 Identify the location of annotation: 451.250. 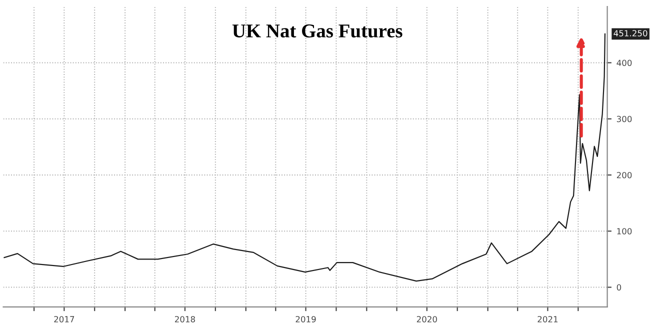
(631, 33).